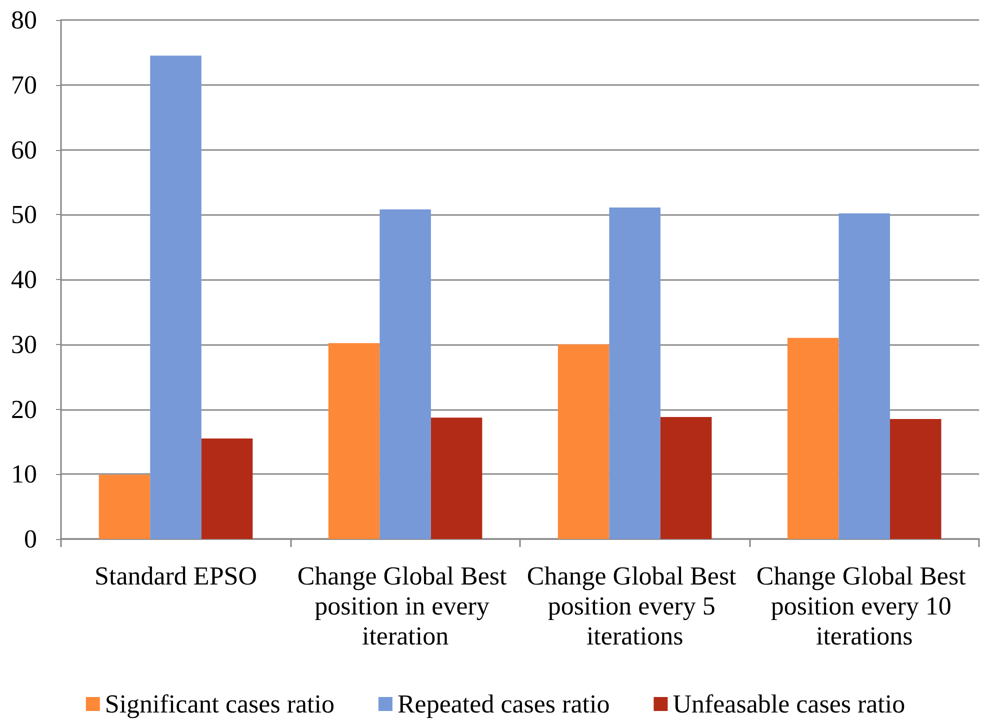  I want to click on y-tick-label: 40, so click(24, 279).